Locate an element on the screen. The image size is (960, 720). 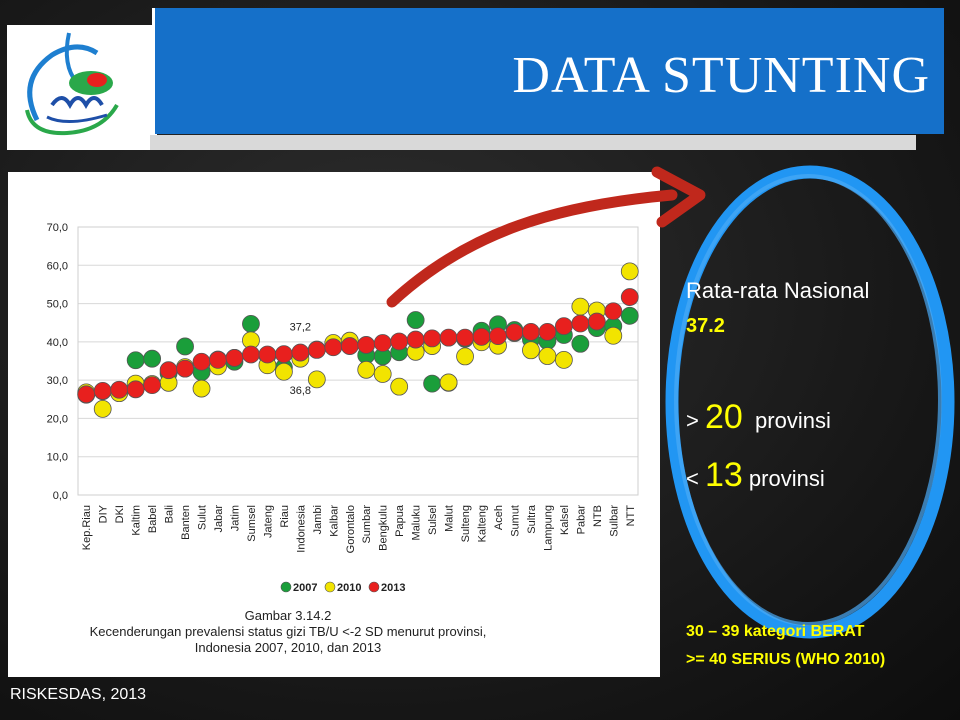
x-tick-label: Sulbar is located at coordinates (614, 521).